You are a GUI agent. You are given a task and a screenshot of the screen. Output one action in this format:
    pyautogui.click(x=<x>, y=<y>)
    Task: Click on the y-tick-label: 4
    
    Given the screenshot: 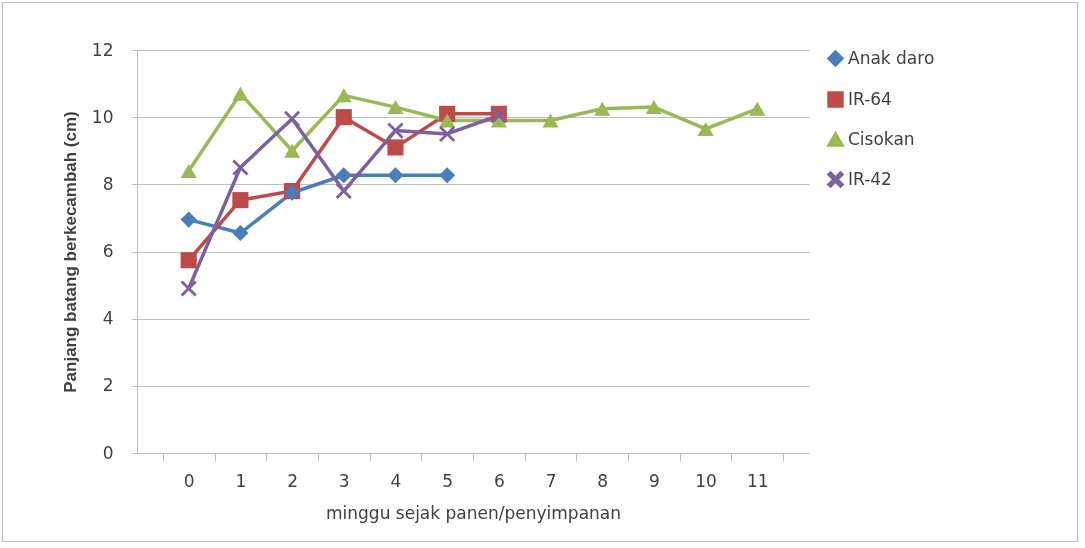 What is the action you would take?
    pyautogui.click(x=108, y=318)
    